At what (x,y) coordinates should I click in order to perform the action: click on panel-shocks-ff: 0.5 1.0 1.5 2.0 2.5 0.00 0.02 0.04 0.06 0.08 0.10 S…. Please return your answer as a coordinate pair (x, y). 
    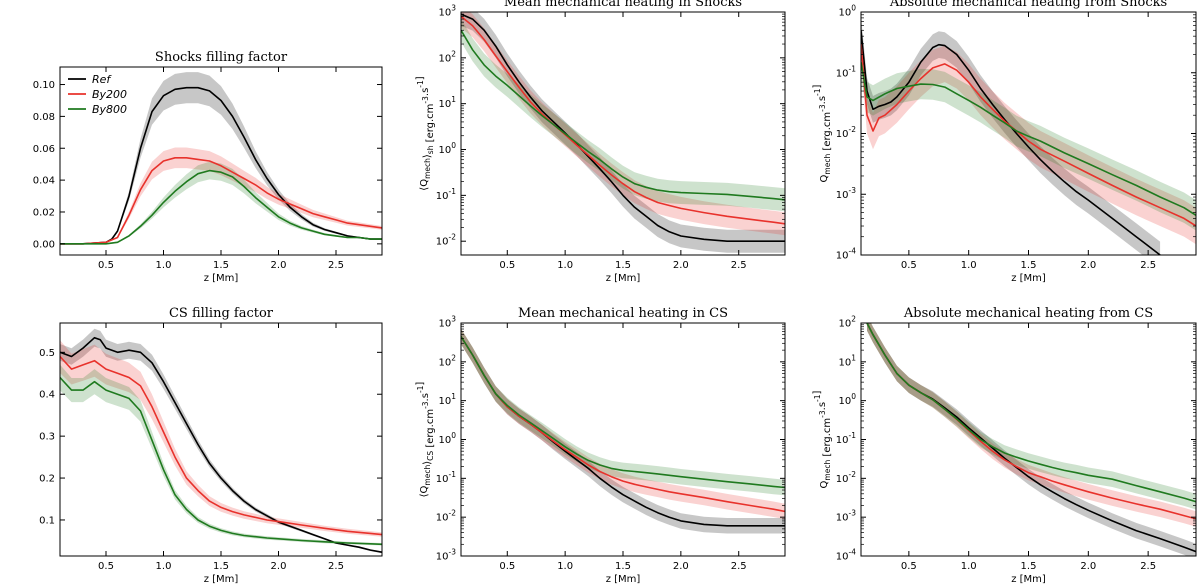
    Looking at the image, I should click on (208, 167).